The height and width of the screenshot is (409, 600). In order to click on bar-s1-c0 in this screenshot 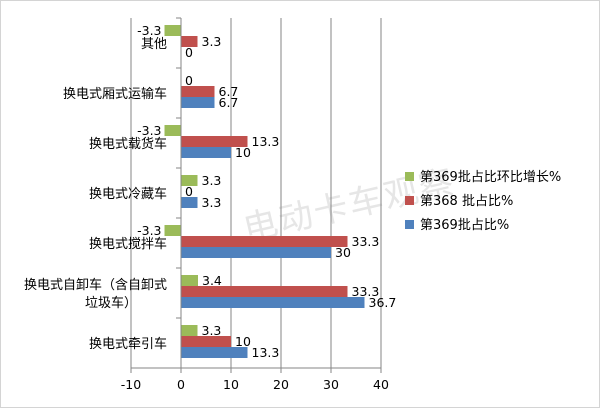, I will do `click(189, 41)`.